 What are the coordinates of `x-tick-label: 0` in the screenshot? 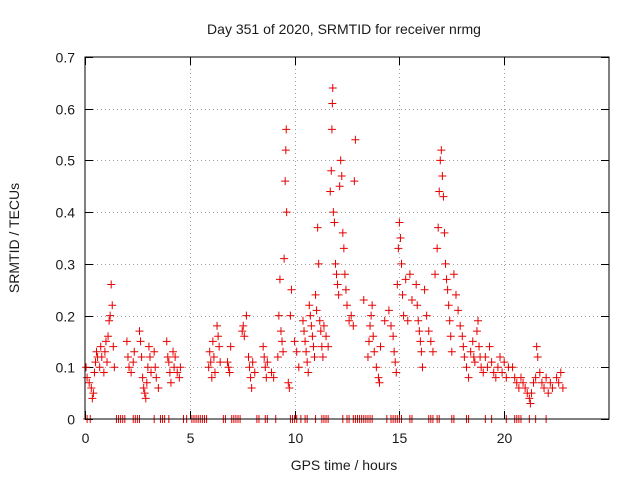 It's located at (86, 438).